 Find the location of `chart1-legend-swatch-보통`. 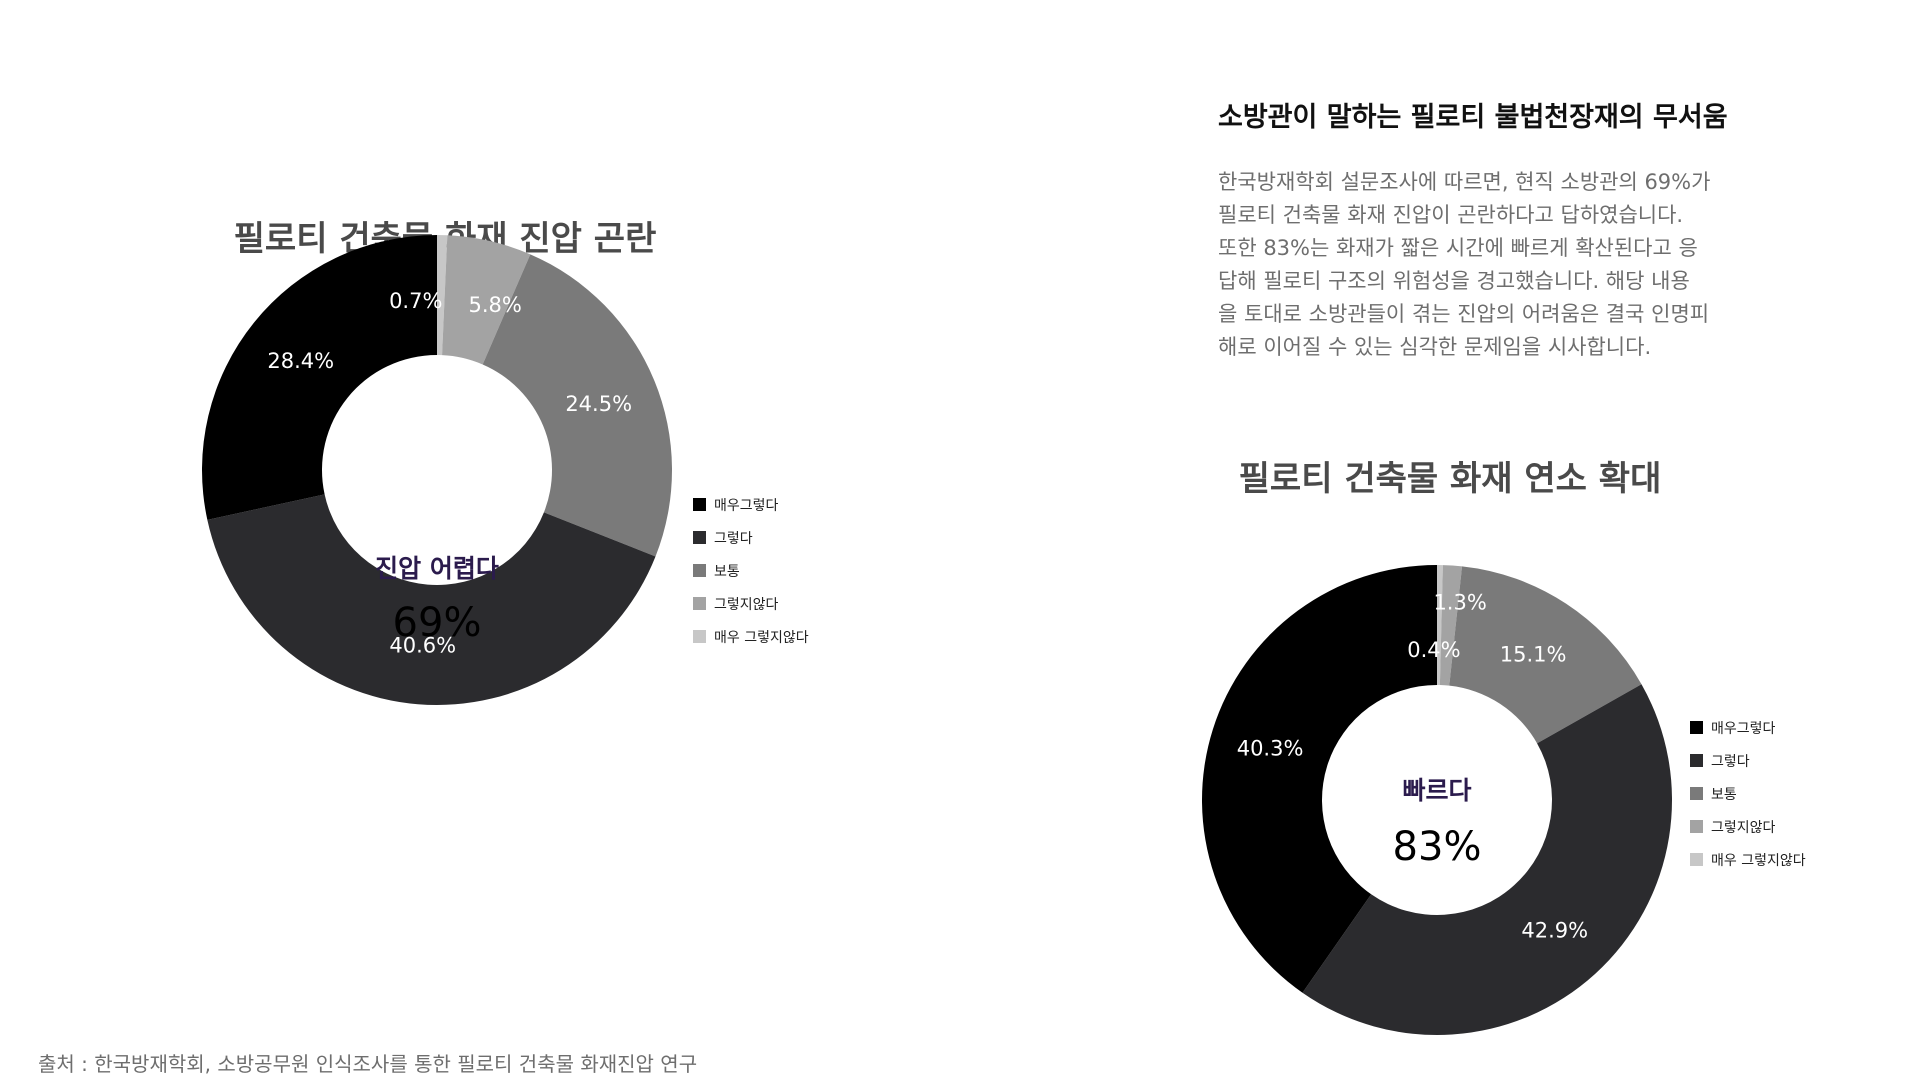

chart1-legend-swatch-보통 is located at coordinates (699, 570).